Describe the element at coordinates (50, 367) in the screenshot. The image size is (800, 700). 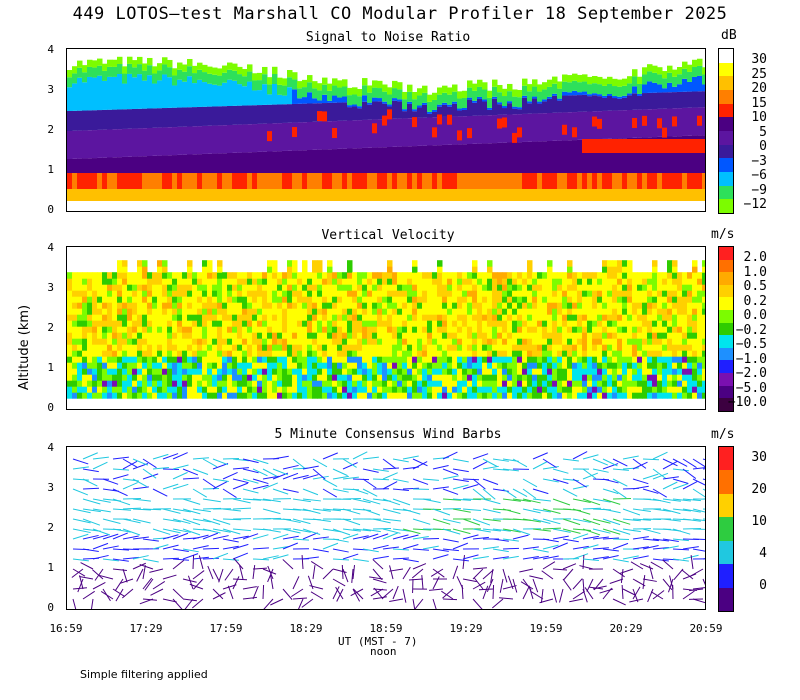
I see `y-tick-label: 1` at that location.